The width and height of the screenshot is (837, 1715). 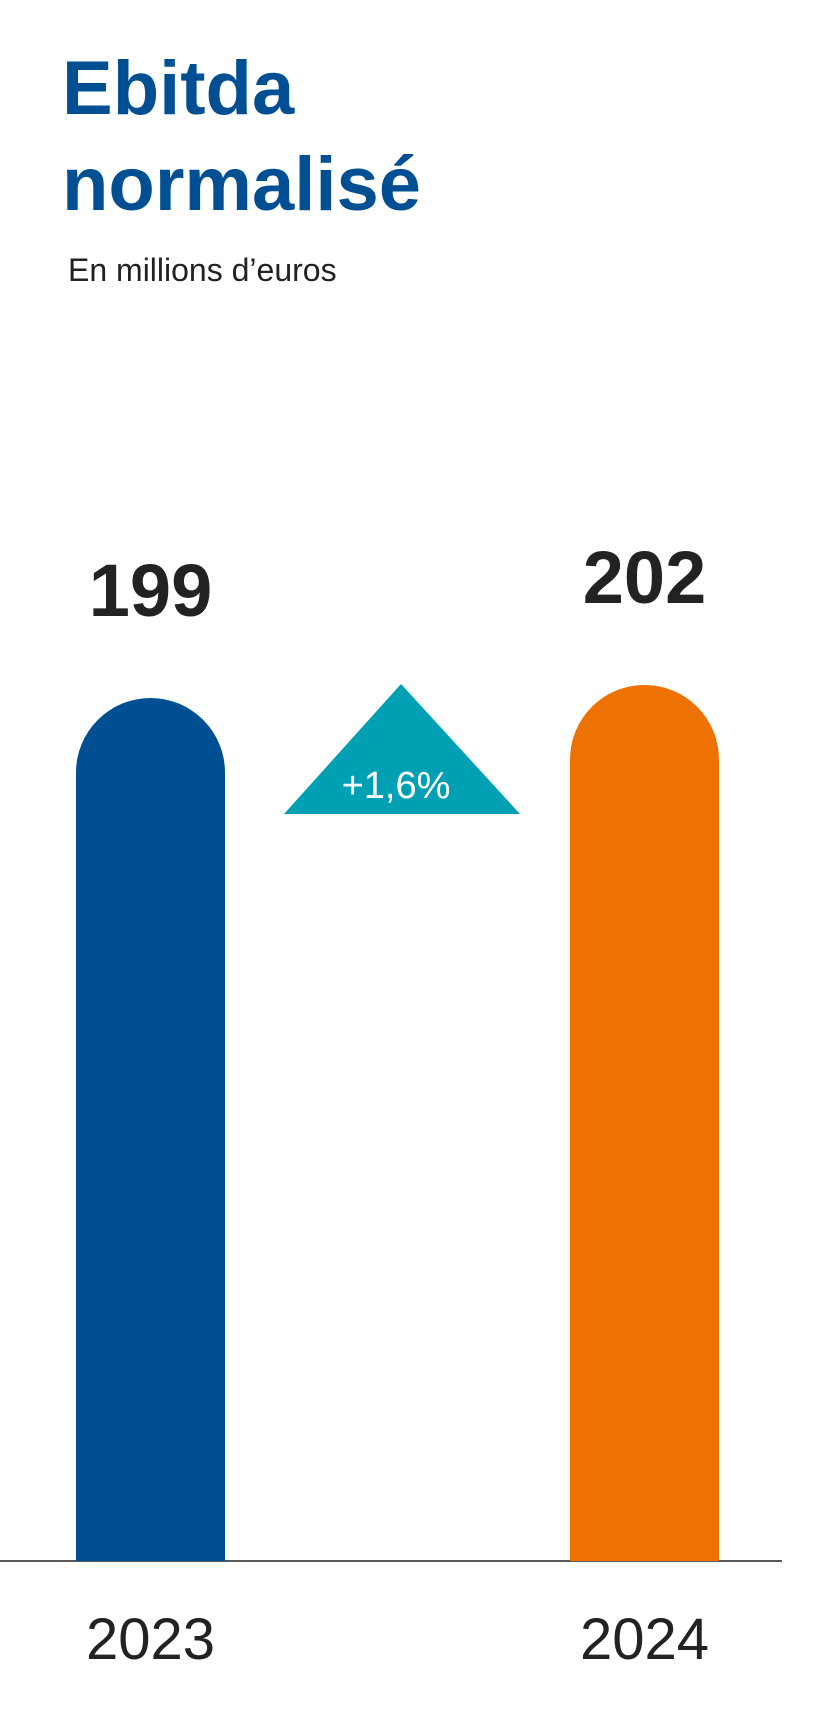 I want to click on value-label: 199, so click(x=150, y=590).